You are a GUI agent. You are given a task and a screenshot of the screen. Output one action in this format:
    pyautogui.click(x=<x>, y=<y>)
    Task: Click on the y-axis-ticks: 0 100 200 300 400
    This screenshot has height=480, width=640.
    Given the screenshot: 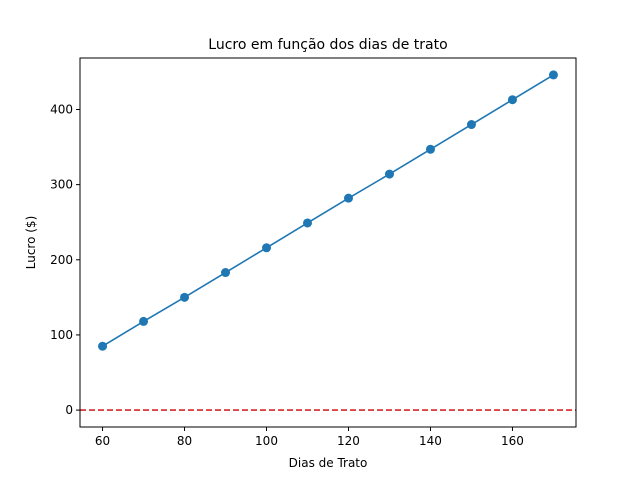 What is the action you would take?
    pyautogui.click(x=65, y=259)
    